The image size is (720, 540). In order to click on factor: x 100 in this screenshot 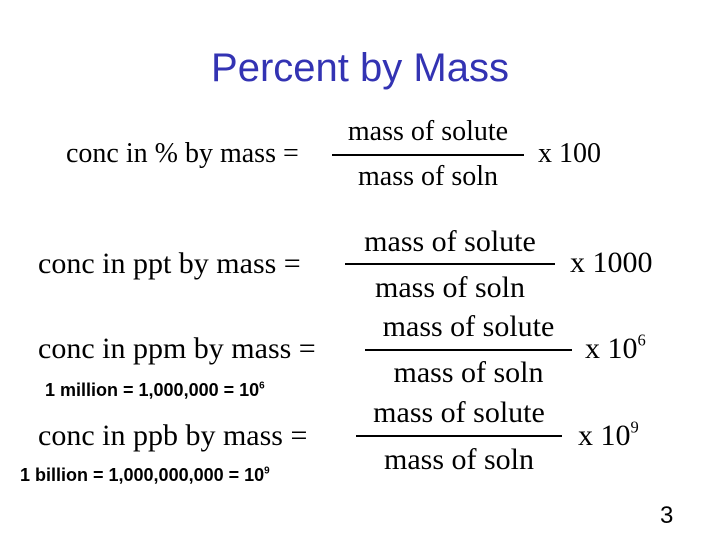, I will do `click(569, 153)`.